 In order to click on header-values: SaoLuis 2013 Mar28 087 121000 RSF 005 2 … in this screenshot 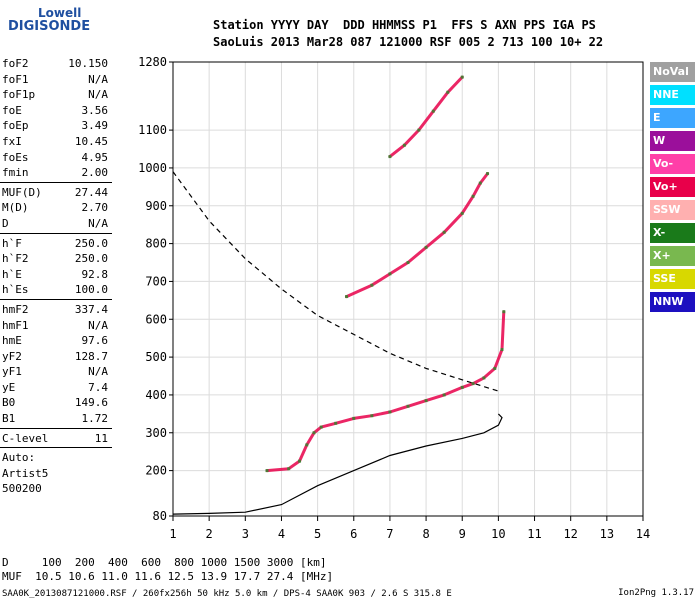, I will do `click(408, 42)`.